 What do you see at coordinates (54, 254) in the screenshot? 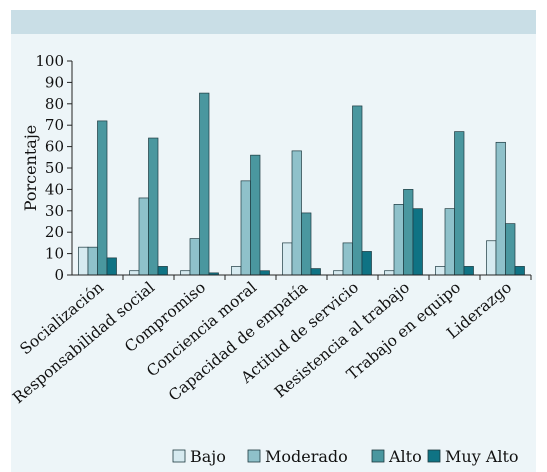
I see `y-tick-label: 10` at bounding box center [54, 254].